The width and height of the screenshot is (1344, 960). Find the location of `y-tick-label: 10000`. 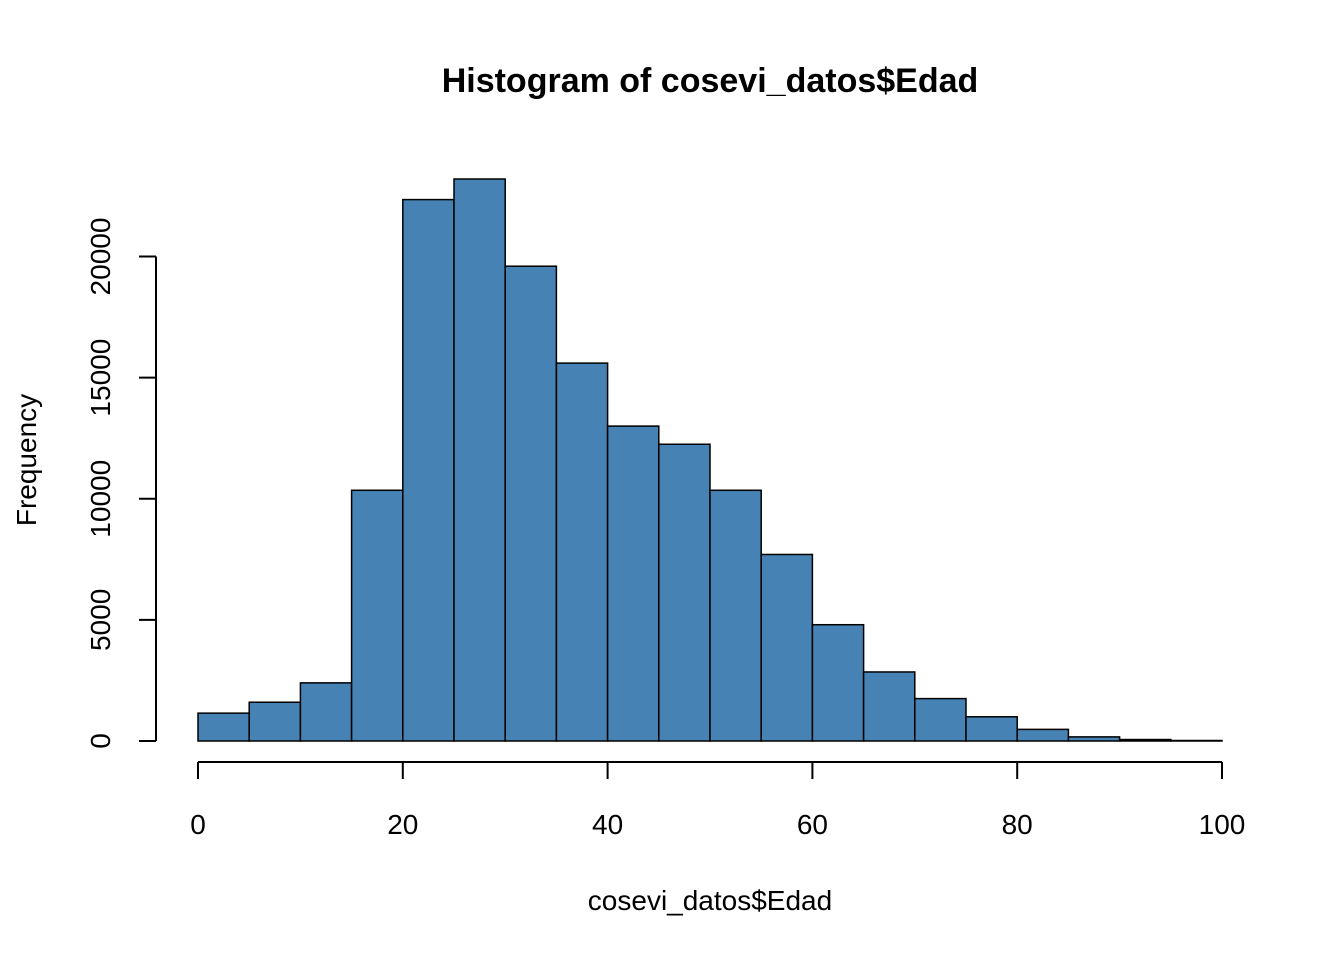

y-tick-label: 10000 is located at coordinates (100, 499).